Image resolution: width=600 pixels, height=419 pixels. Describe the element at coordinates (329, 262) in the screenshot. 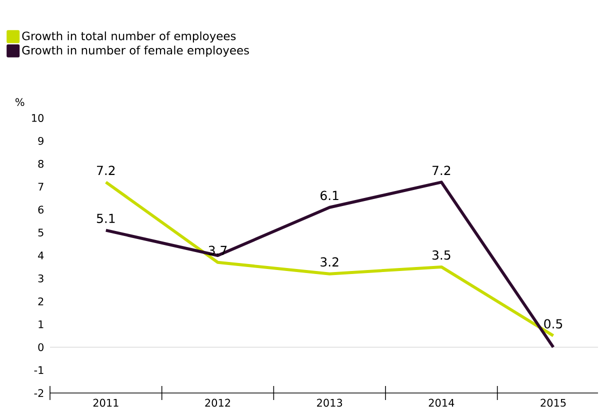

I see `data-label: 3.2` at that location.